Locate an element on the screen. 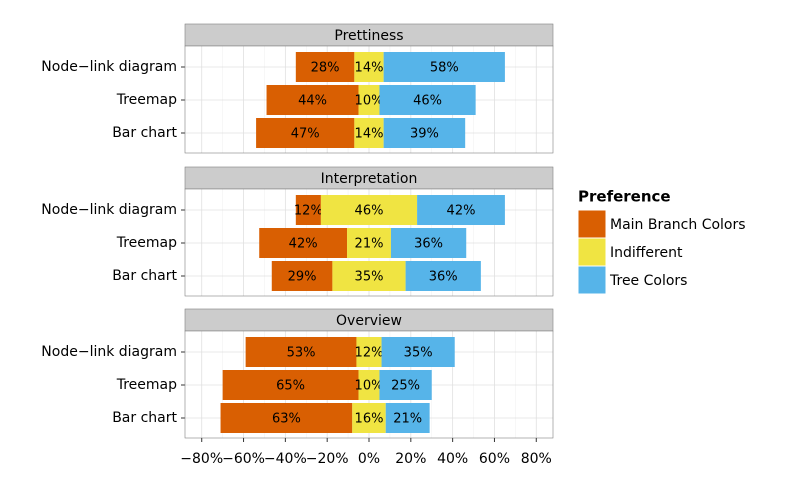 This screenshot has width=799, height=500. legend-title: Preference is located at coordinates (624, 197).